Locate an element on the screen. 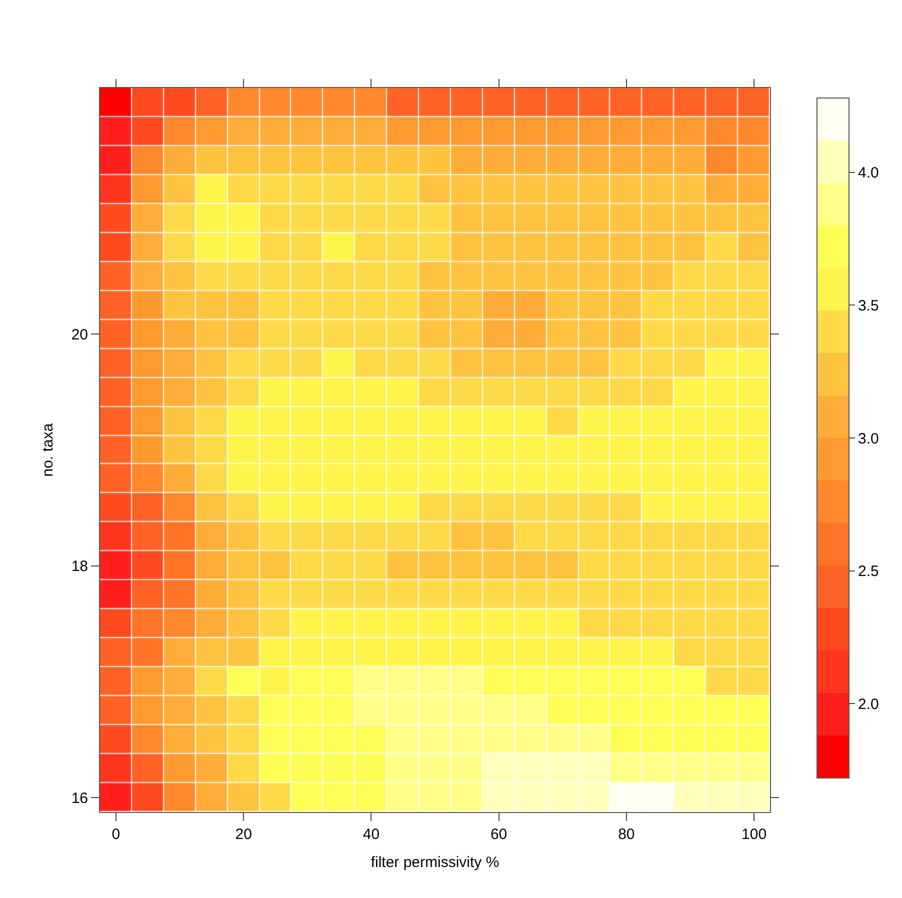 This screenshot has width=902, height=898. x-axis-title: filter permissivity % is located at coordinates (435, 862).